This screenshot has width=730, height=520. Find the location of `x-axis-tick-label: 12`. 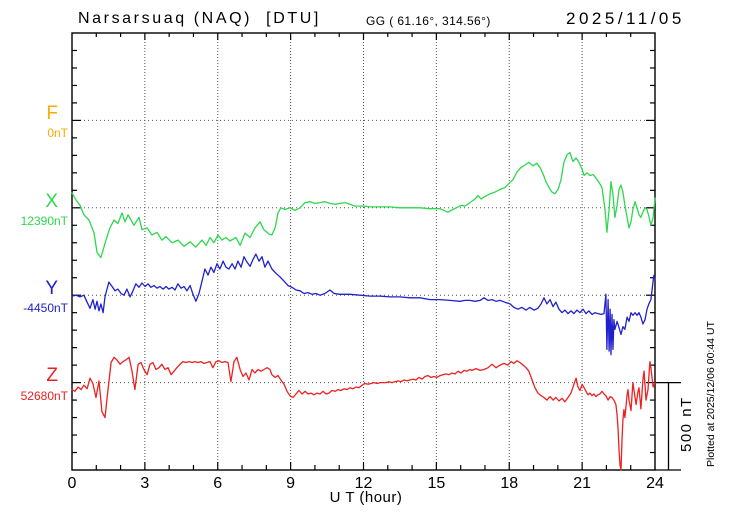

x-axis-tick-label: 12 is located at coordinates (363, 483).